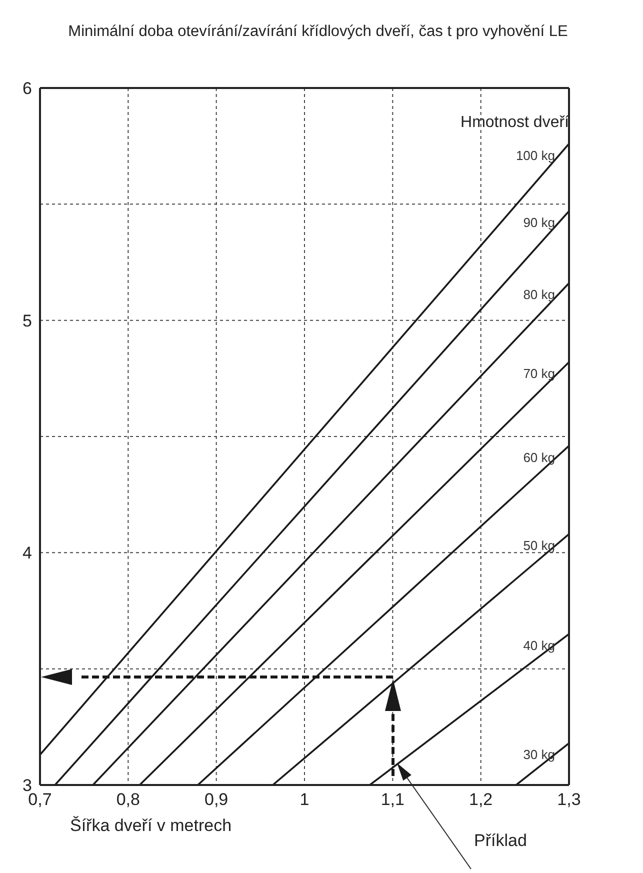 Image resolution: width=643 pixels, height=873 pixels. What do you see at coordinates (128, 800) in the screenshot?
I see `x-tick-label: 0,8` at bounding box center [128, 800].